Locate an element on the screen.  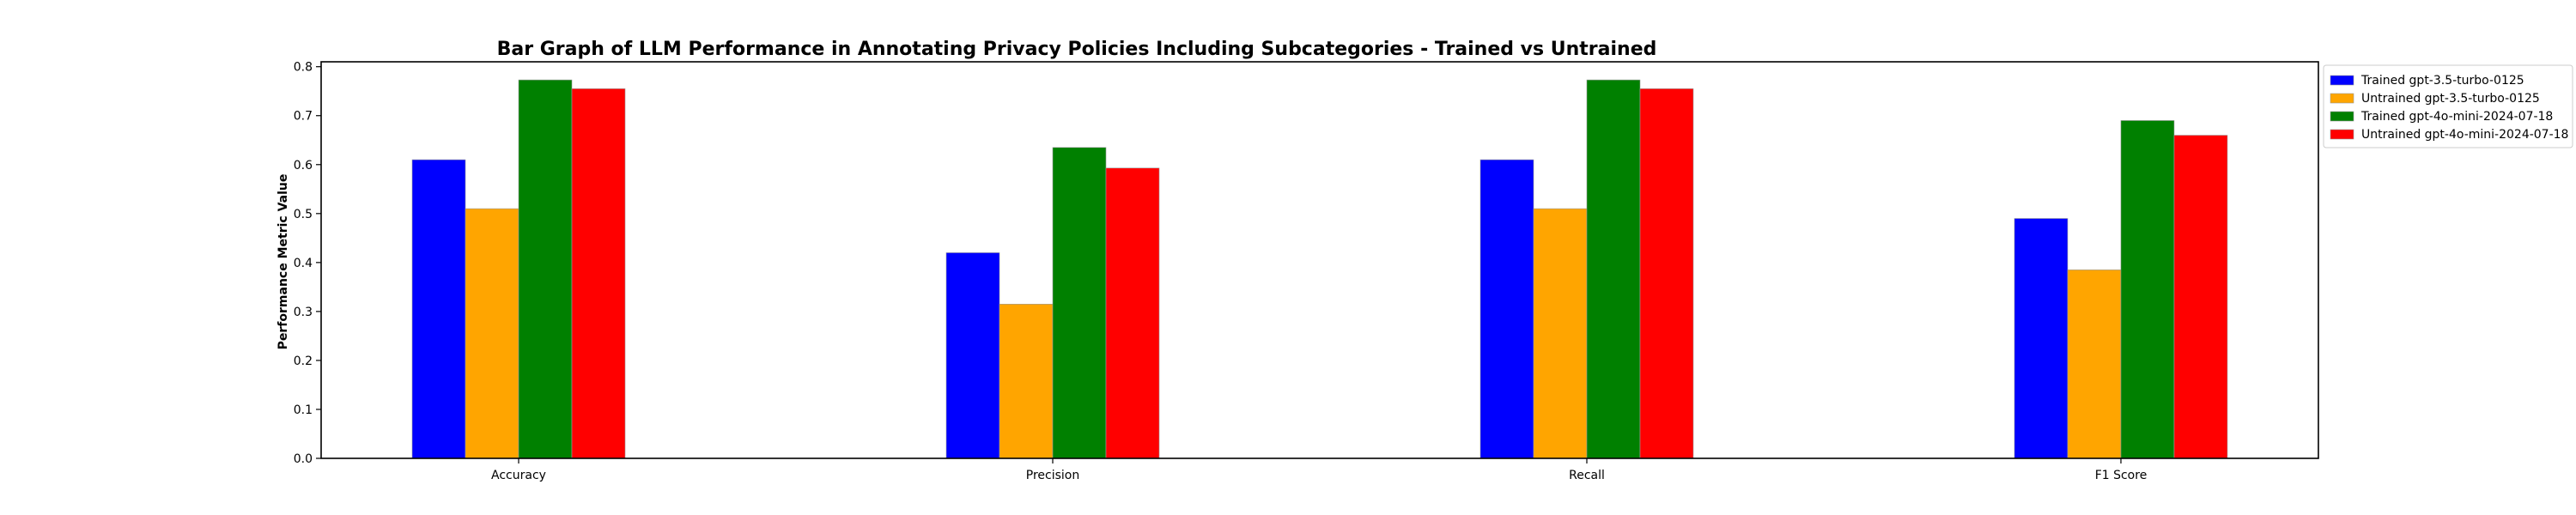
x-tick-label: F1 Score is located at coordinates (2121, 475).